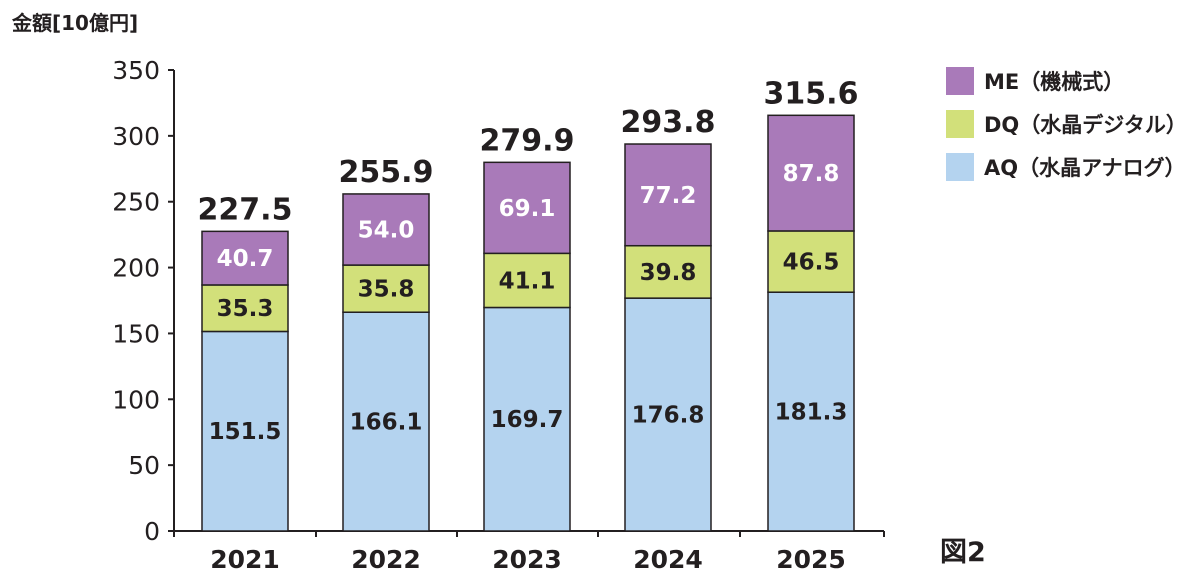 The width and height of the screenshot is (1180, 584). Describe the element at coordinates (245, 209) in the screenshot. I see `bar-total-label: 227.5` at that location.